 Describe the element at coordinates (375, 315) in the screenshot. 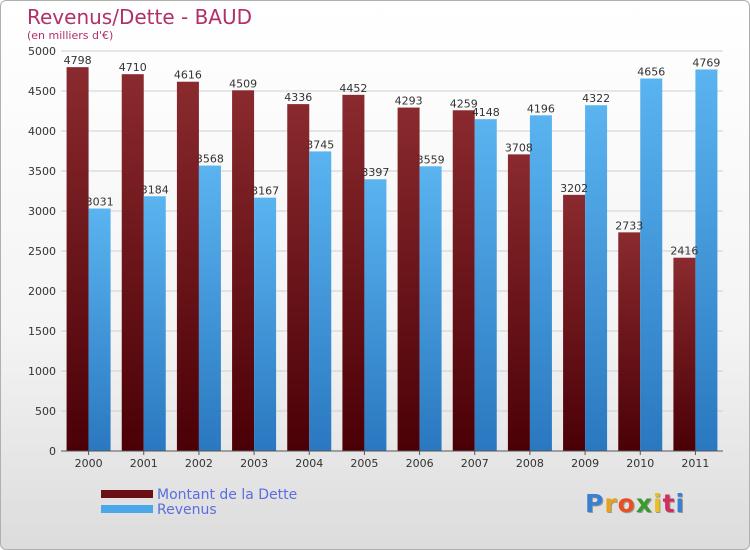

I see `bar-revenus-2005` at that location.